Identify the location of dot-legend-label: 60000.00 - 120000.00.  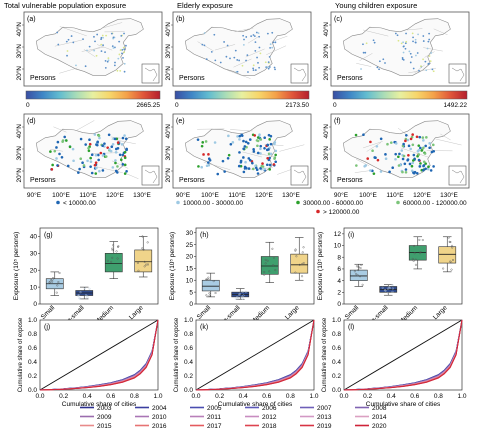
(435, 203).